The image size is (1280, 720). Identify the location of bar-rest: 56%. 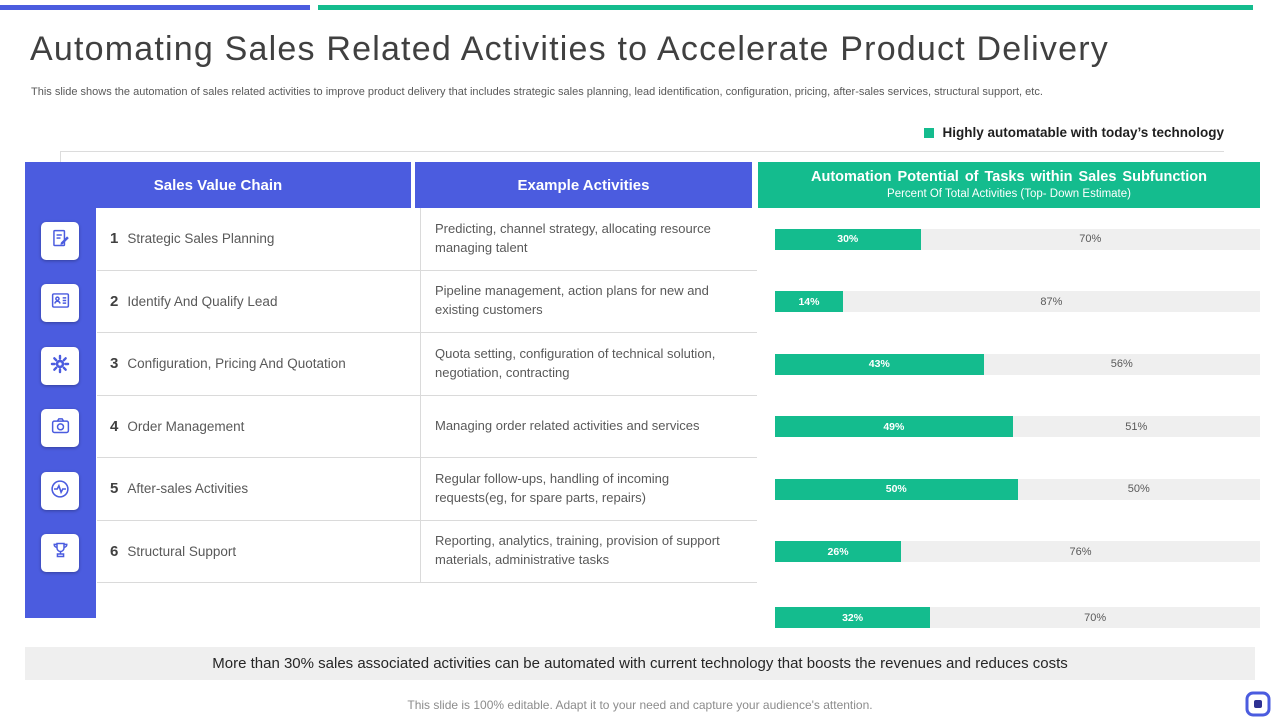
(1122, 364).